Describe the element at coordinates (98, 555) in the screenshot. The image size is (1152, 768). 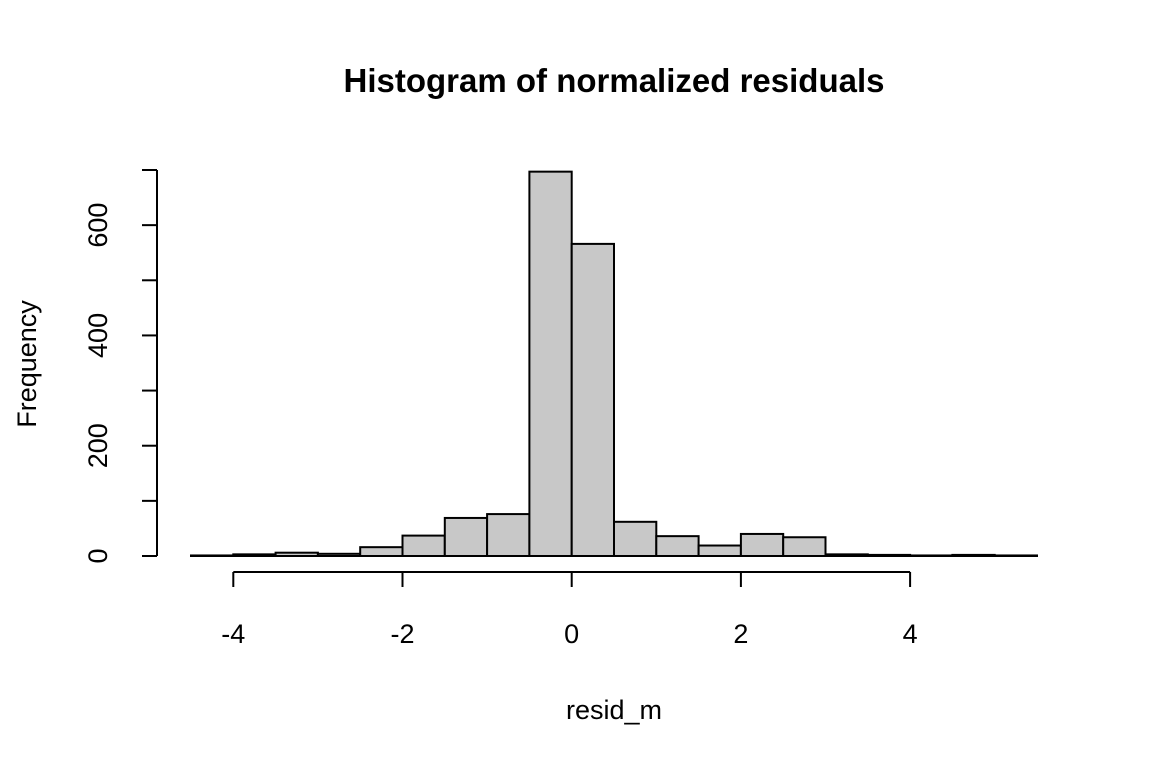
I see `y-tick-label: 0` at that location.